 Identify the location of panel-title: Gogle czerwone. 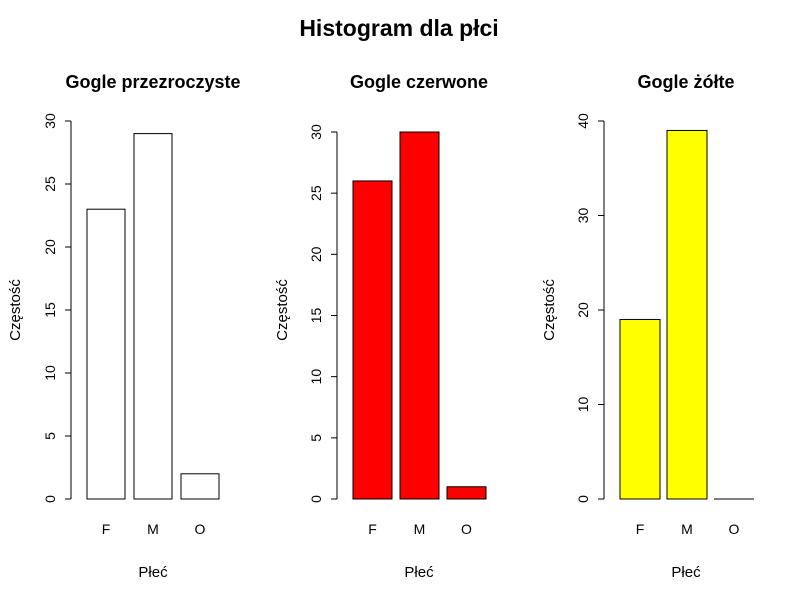
(419, 82).